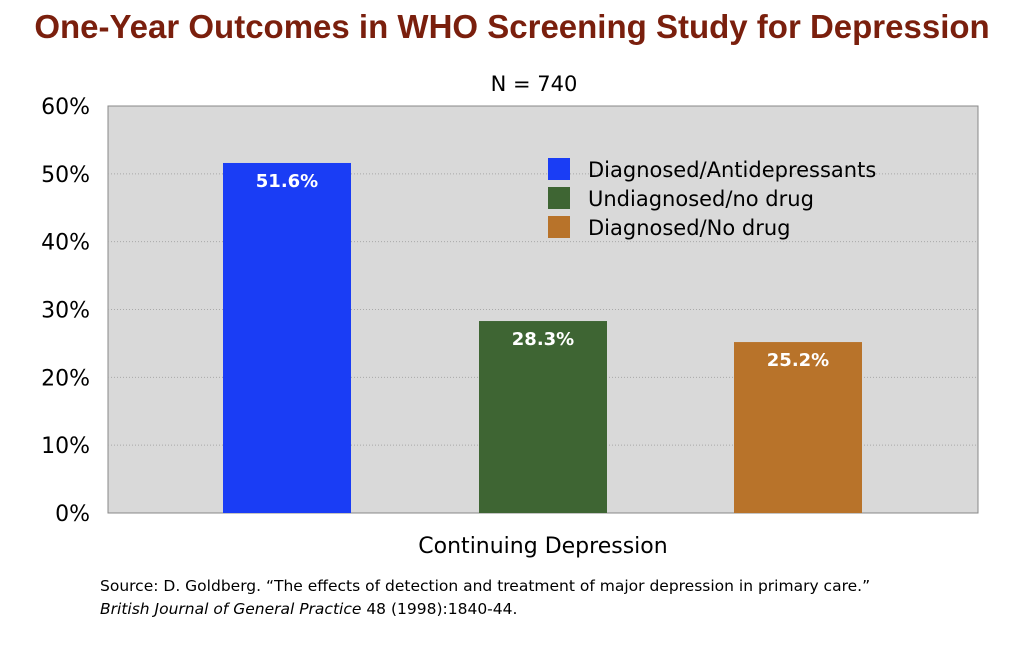  What do you see at coordinates (701, 199) in the screenshot?
I see `legend-label: Undiagnosed/no drug` at bounding box center [701, 199].